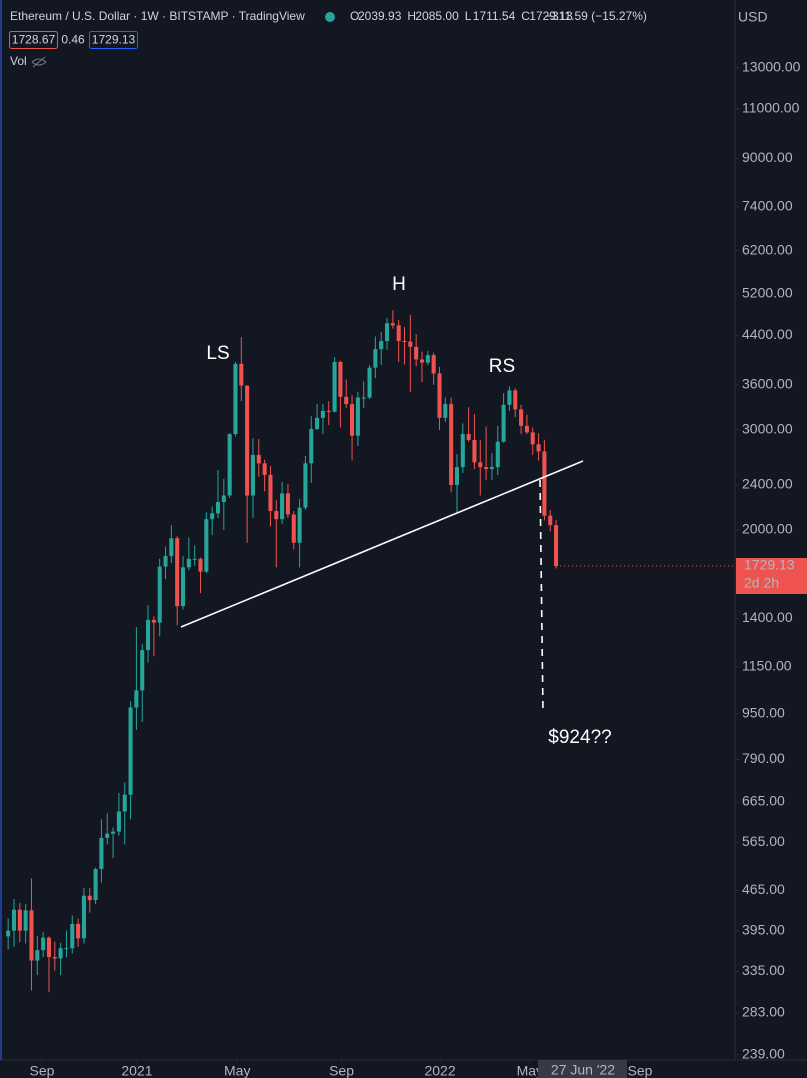  What do you see at coordinates (217, 353) in the screenshot?
I see `annotation: LS` at bounding box center [217, 353].